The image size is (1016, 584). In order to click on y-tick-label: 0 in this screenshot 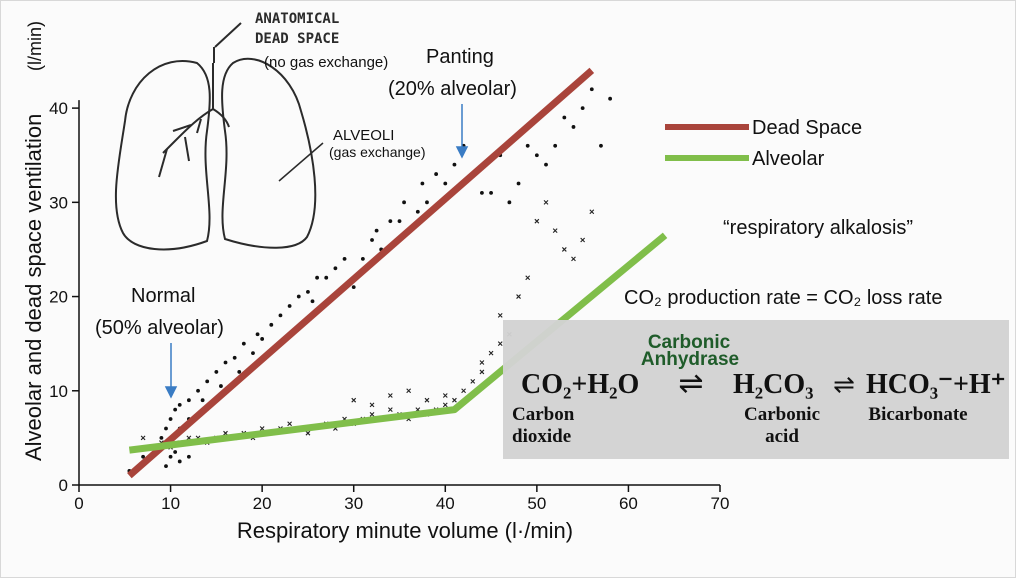, I will do `click(63, 485)`.